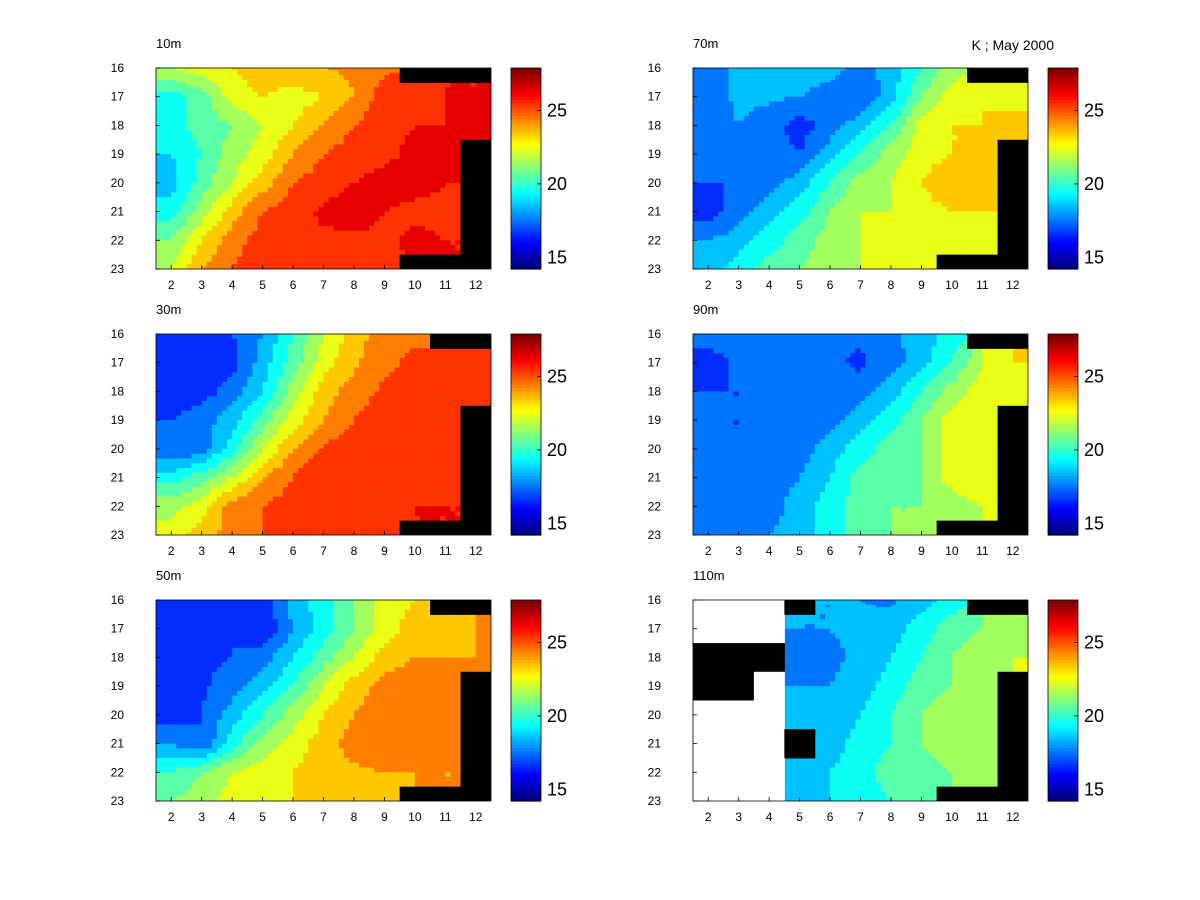 This screenshot has width=1200, height=900. Describe the element at coordinates (526, 242) in the screenshot. I see `colorbar-segment` at that location.